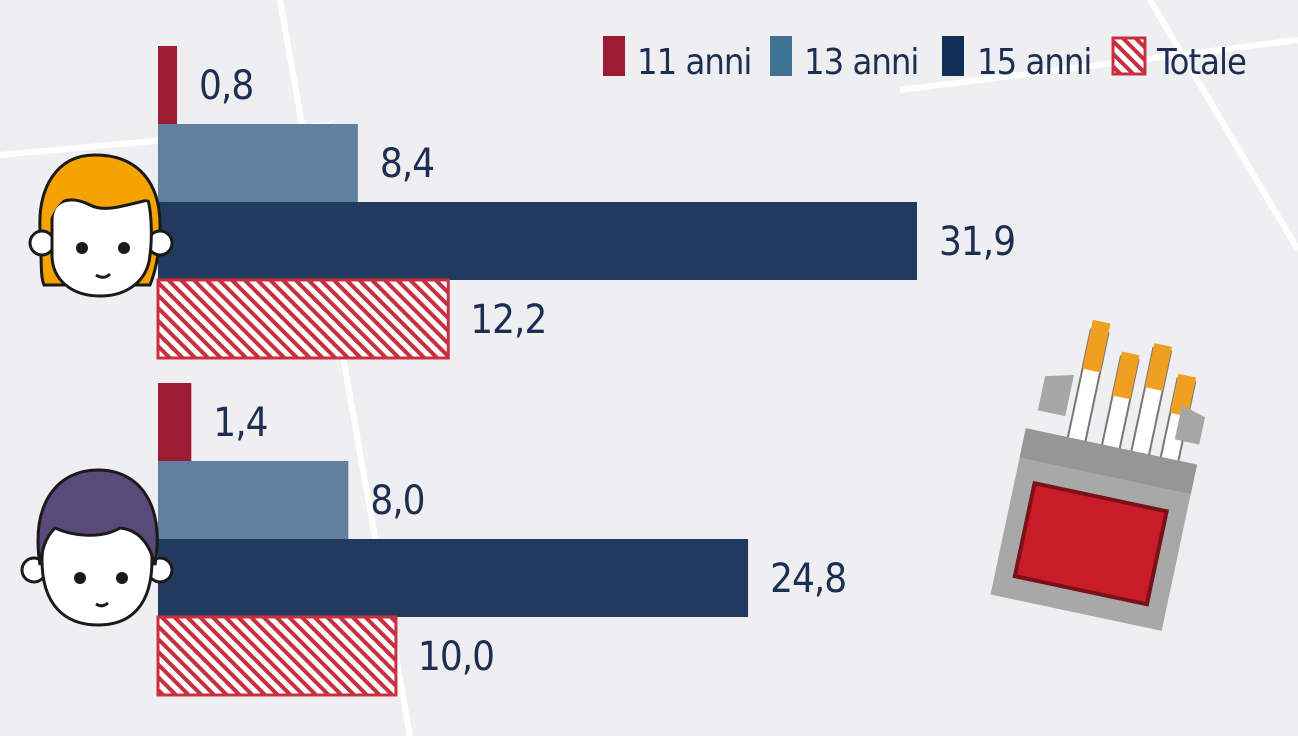 This screenshot has height=736, width=1298. What do you see at coordinates (240, 423) in the screenshot?
I see `value-label-11-anni-2: 1,4` at bounding box center [240, 423].